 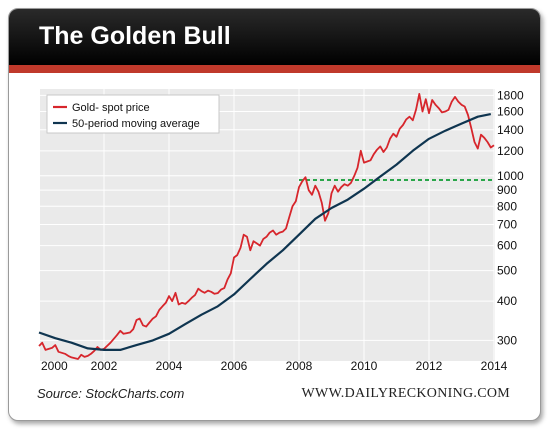 I want to click on source-credit: Source: StockCharts.com, so click(x=111, y=393).